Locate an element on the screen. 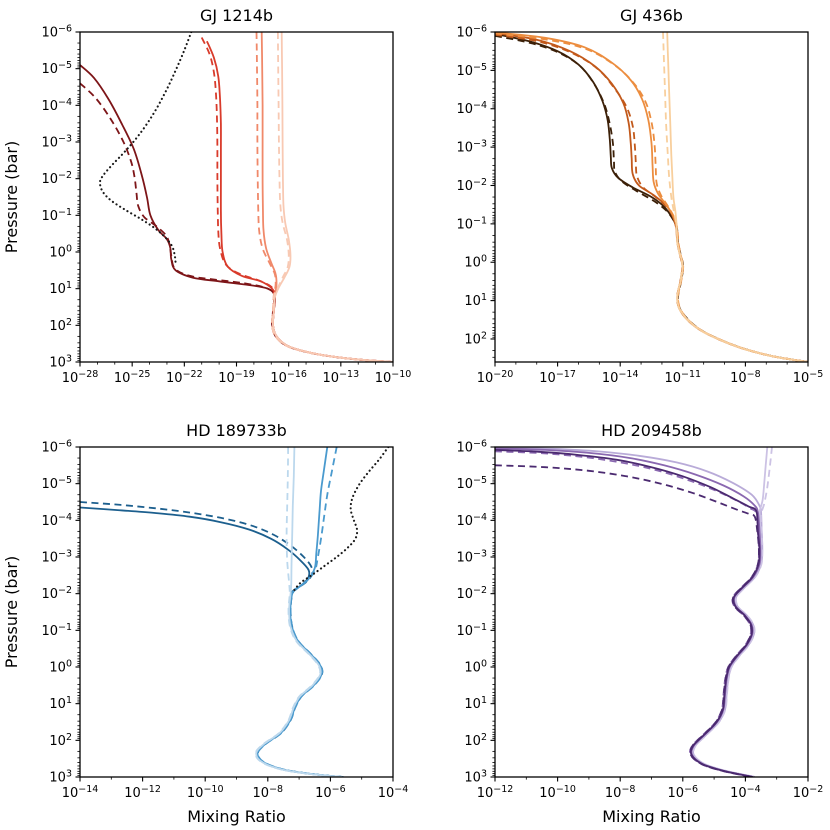  tick-label: 10⁻²⁵ is located at coordinates (132, 377).